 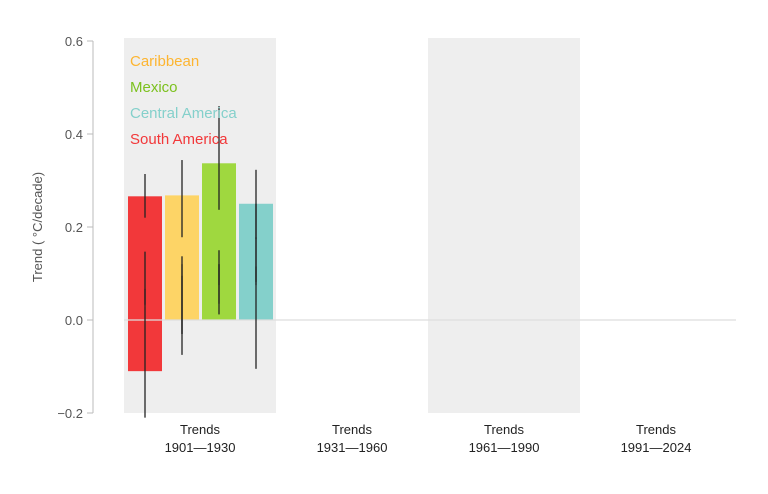 I want to click on category-label-line2: 1991—2024, so click(x=656, y=447).